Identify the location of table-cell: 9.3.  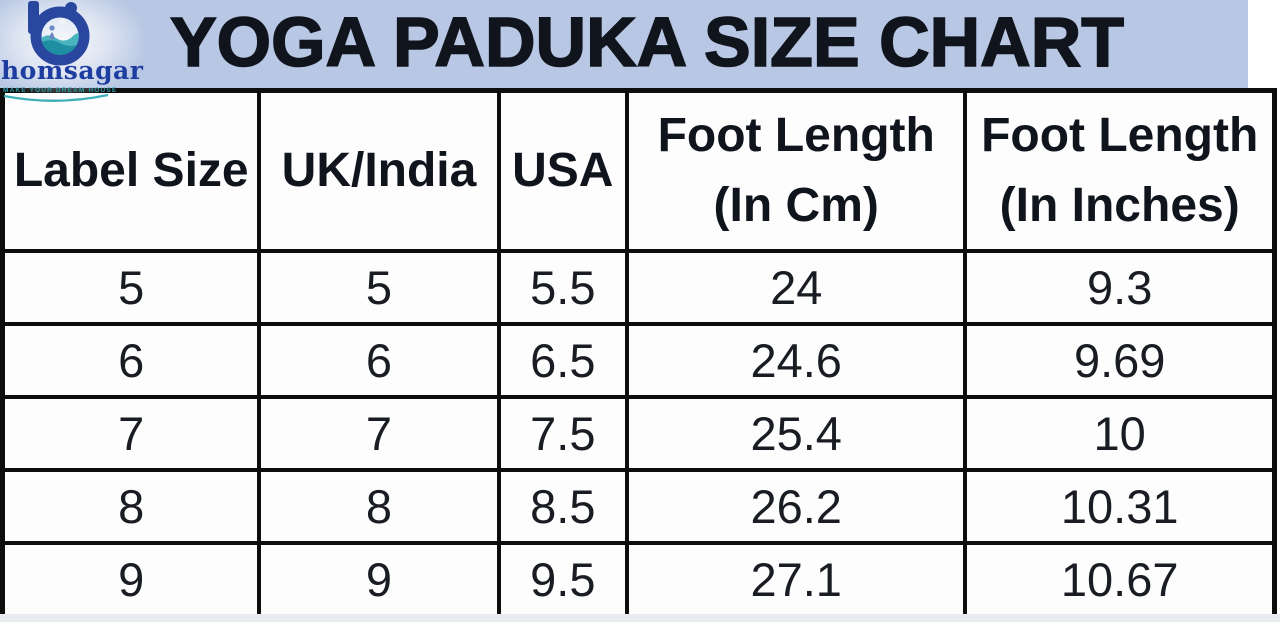
(1120, 287).